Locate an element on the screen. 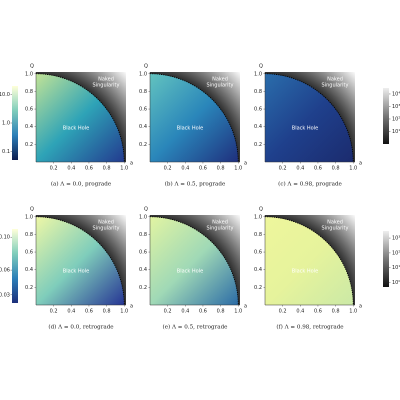 The height and width of the screenshot is (400, 400). caption: (e) Λ = 0.5, retrograde is located at coordinates (196, 327).